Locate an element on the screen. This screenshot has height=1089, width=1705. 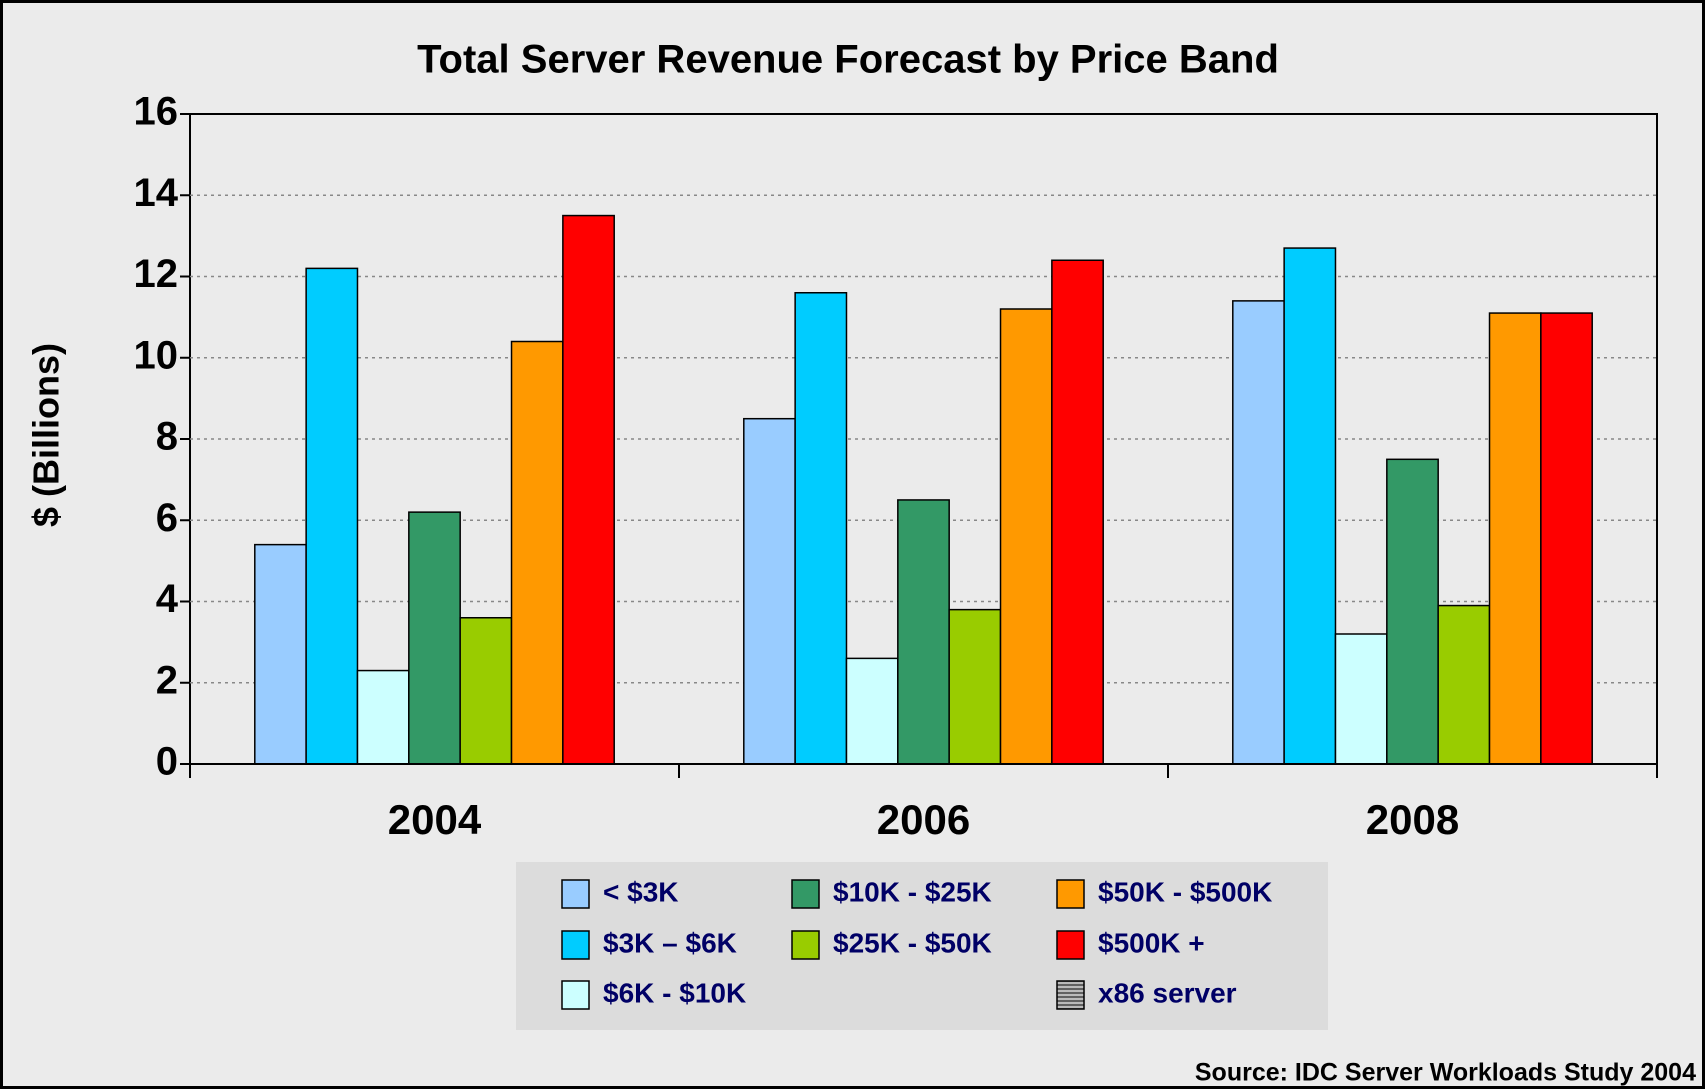
legend-label: < $3K is located at coordinates (641, 891).